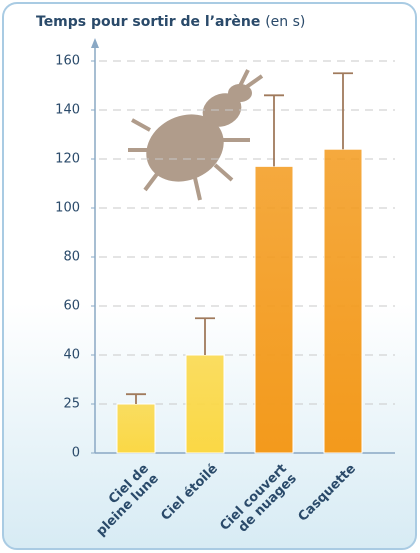  I want to click on beetle, so click(196, 135).